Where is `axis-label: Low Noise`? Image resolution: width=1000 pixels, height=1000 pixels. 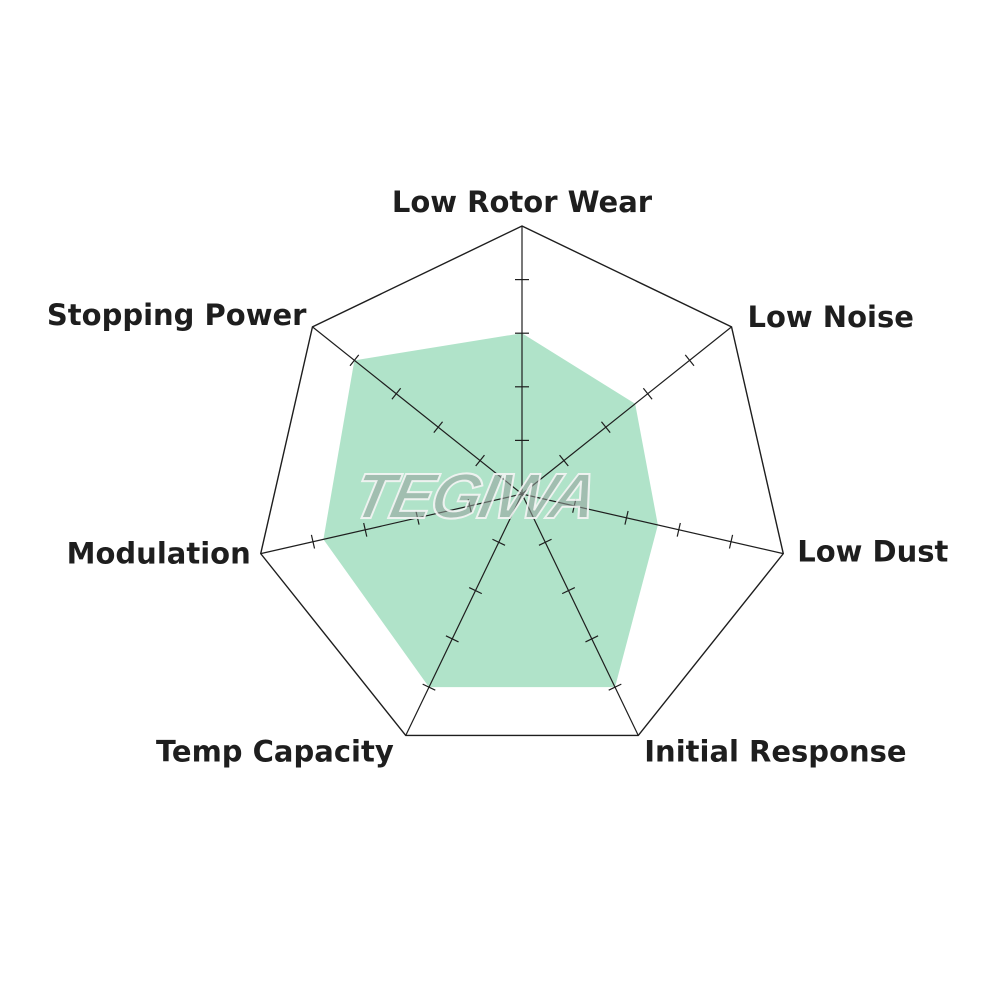 axis-label: Low Noise is located at coordinates (831, 317).